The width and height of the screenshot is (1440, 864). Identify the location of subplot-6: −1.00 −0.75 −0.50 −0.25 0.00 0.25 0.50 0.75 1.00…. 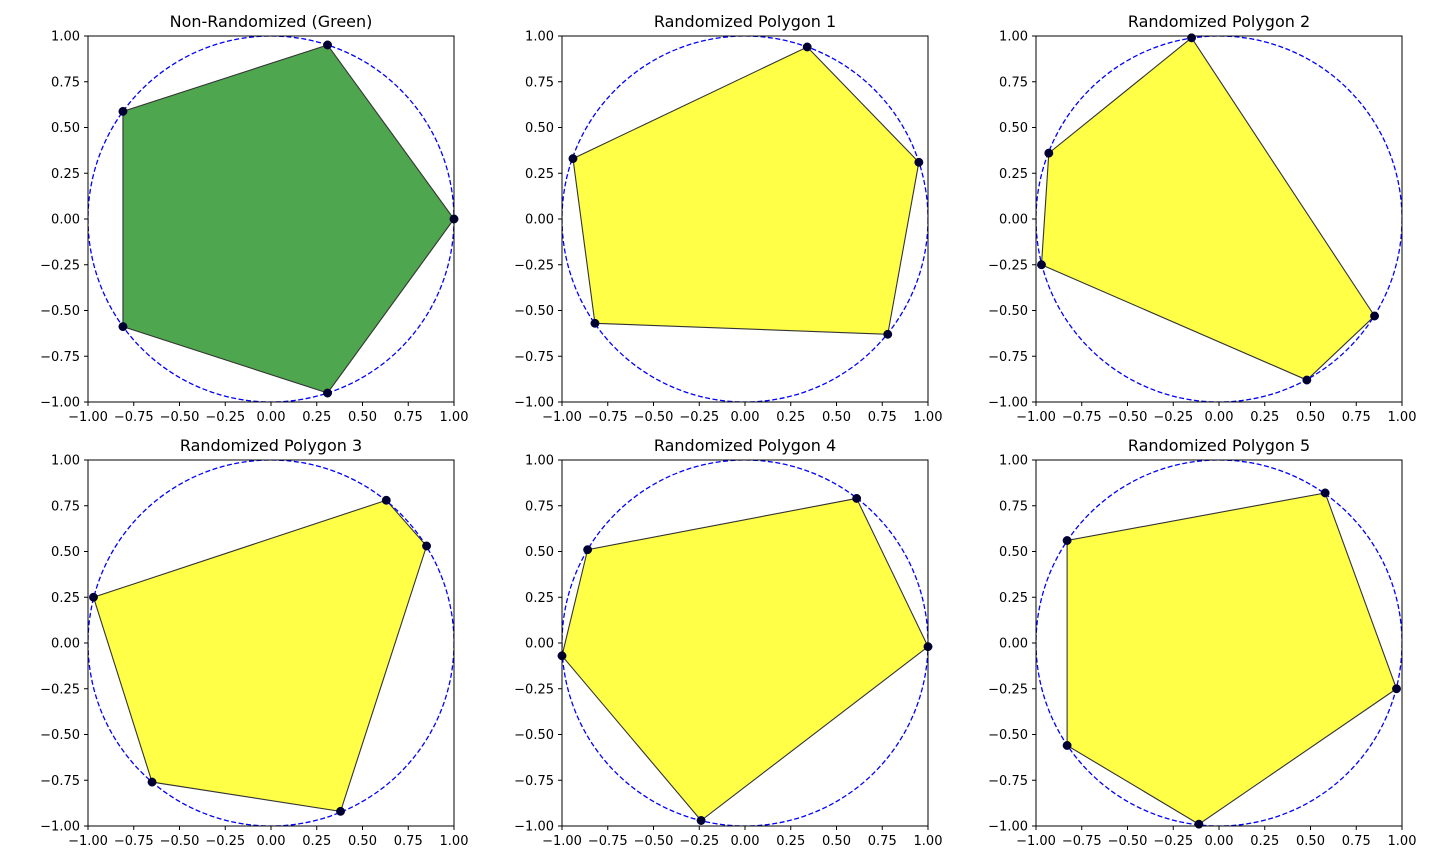
(1202, 642).